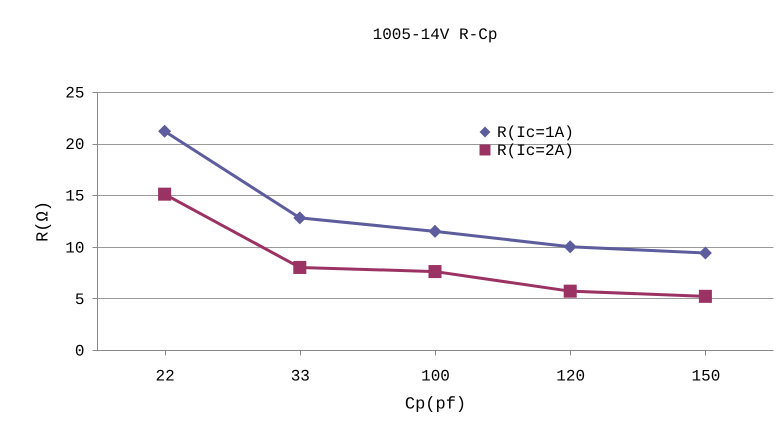  What do you see at coordinates (535, 151) in the screenshot?
I see `legend-label: R(Ic=2A)` at bounding box center [535, 151].